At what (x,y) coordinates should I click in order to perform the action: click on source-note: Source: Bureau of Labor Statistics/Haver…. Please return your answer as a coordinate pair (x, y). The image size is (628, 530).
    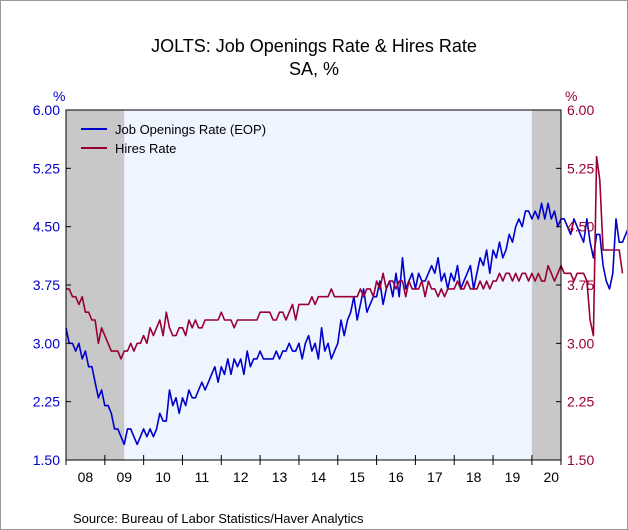
    Looking at the image, I should click on (218, 518).